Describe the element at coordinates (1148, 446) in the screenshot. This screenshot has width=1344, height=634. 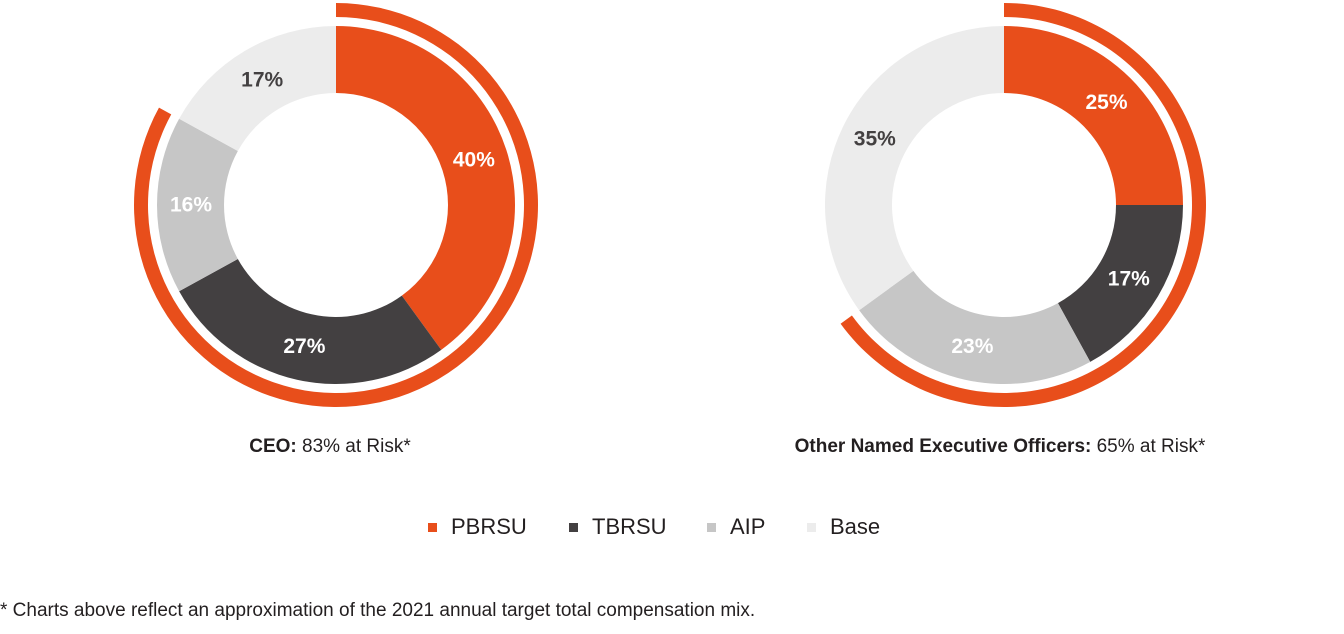
I see `neo-caption-rest: 65% at Risk*` at that location.